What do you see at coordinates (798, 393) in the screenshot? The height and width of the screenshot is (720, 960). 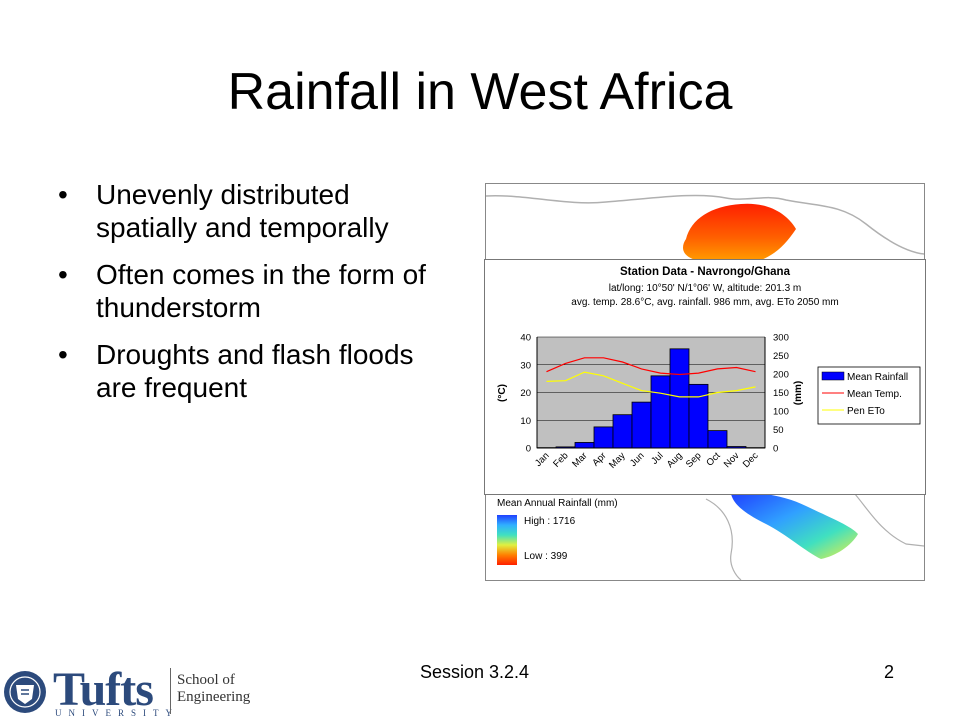 I see `y-right-label: (mm)` at bounding box center [798, 393].